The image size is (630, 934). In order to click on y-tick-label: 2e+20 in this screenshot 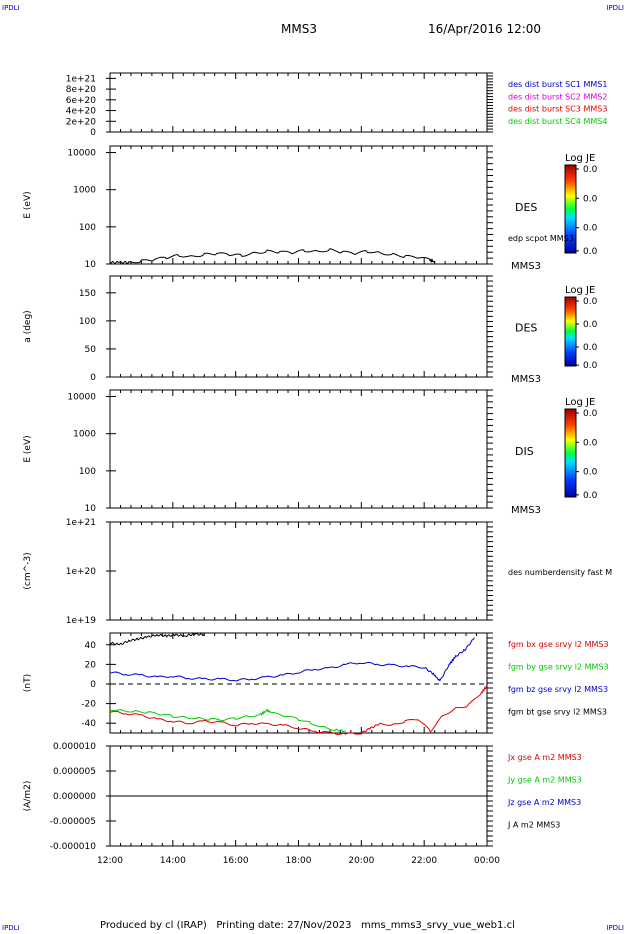, I will do `click(81, 122)`.